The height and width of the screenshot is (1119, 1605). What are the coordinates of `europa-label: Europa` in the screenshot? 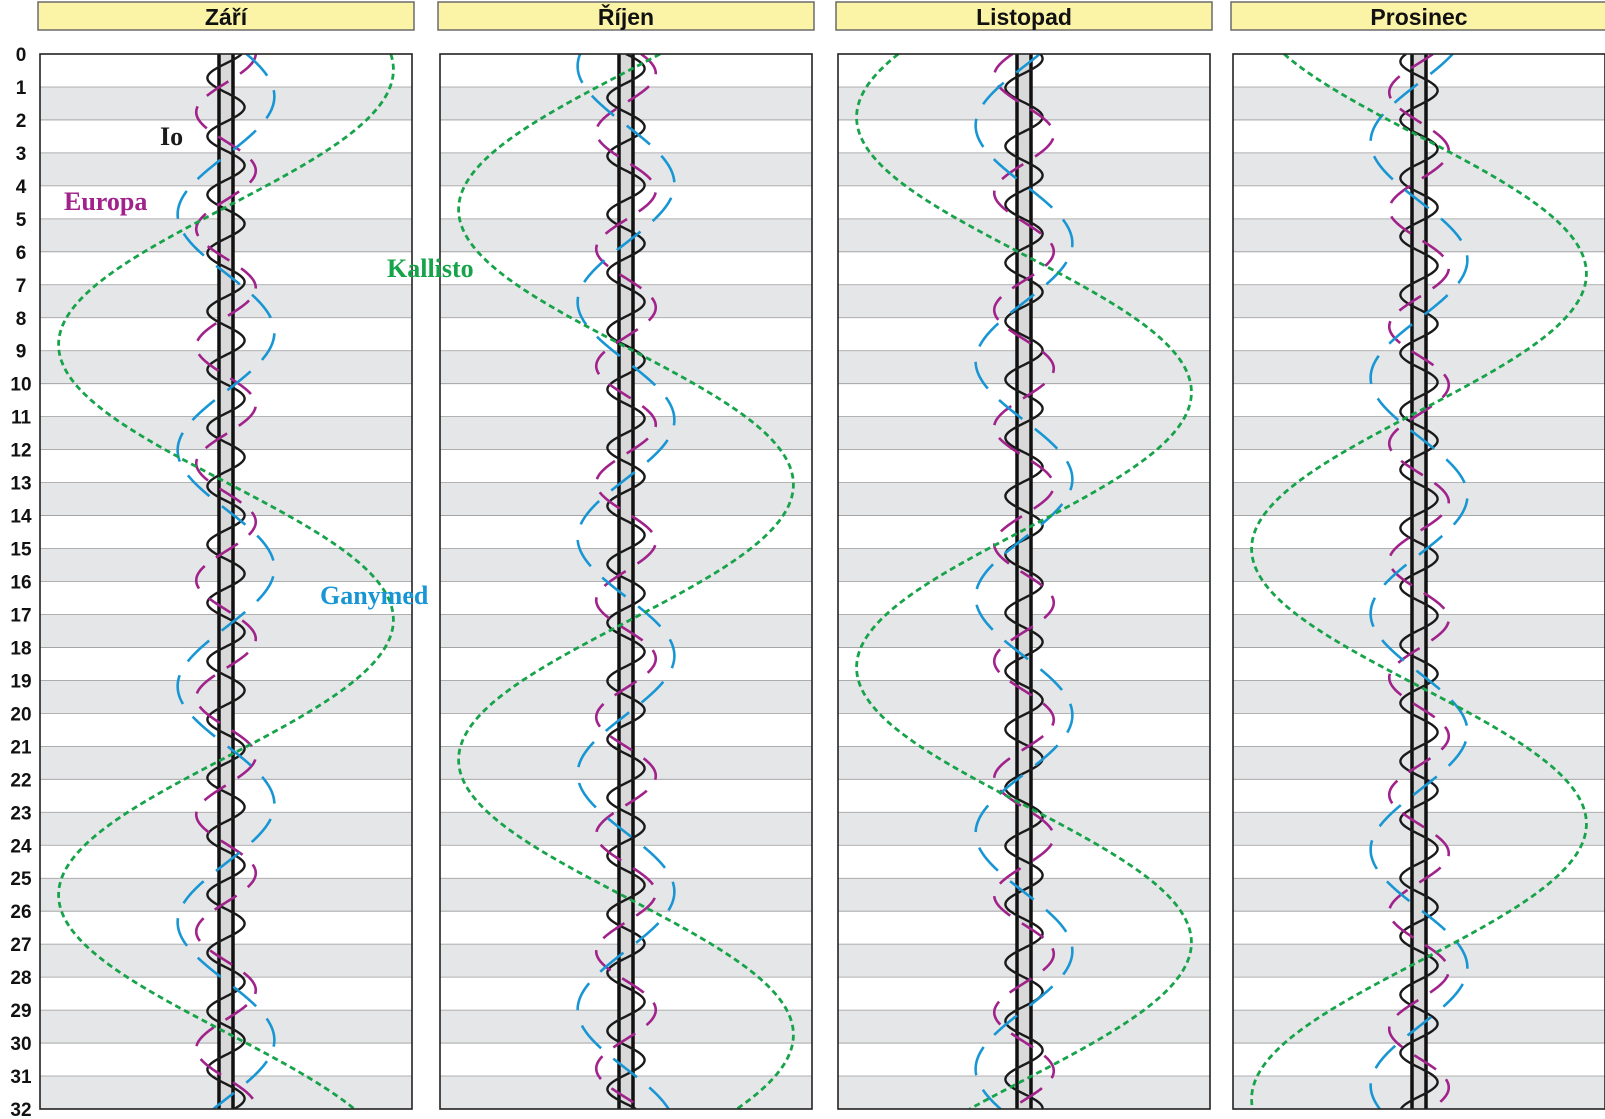 It's located at (105, 201).